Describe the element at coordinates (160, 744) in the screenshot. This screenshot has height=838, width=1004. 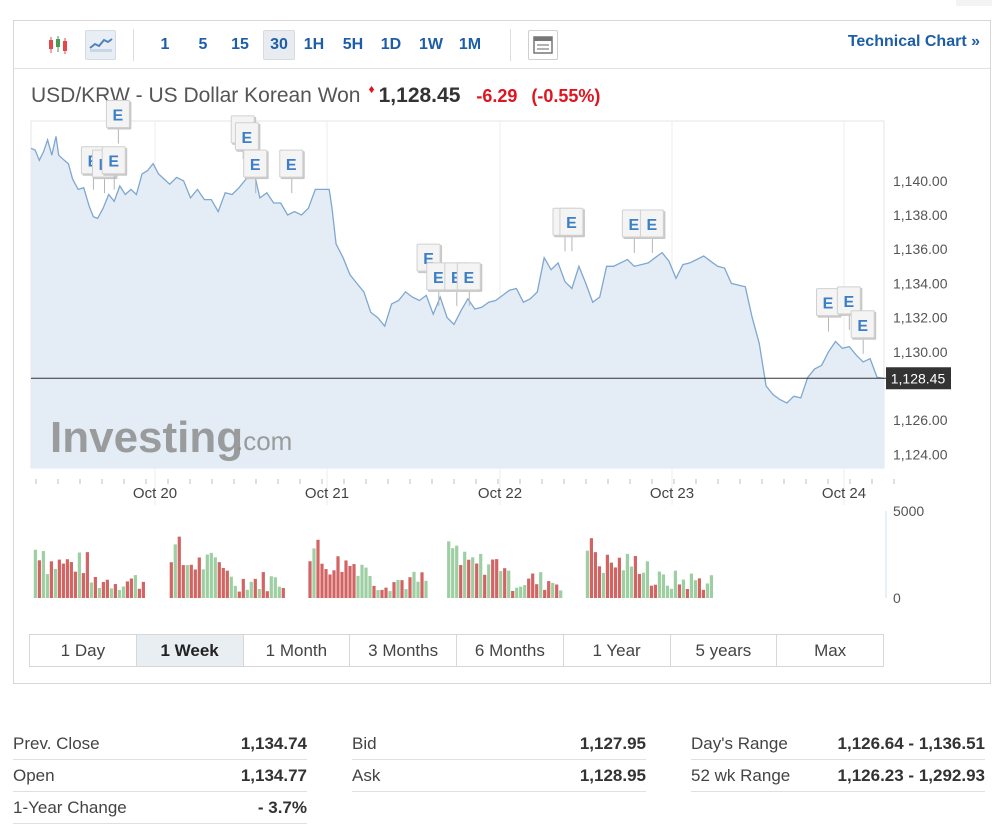
I see `stat-row: Prev. Close 1,134.74` at that location.